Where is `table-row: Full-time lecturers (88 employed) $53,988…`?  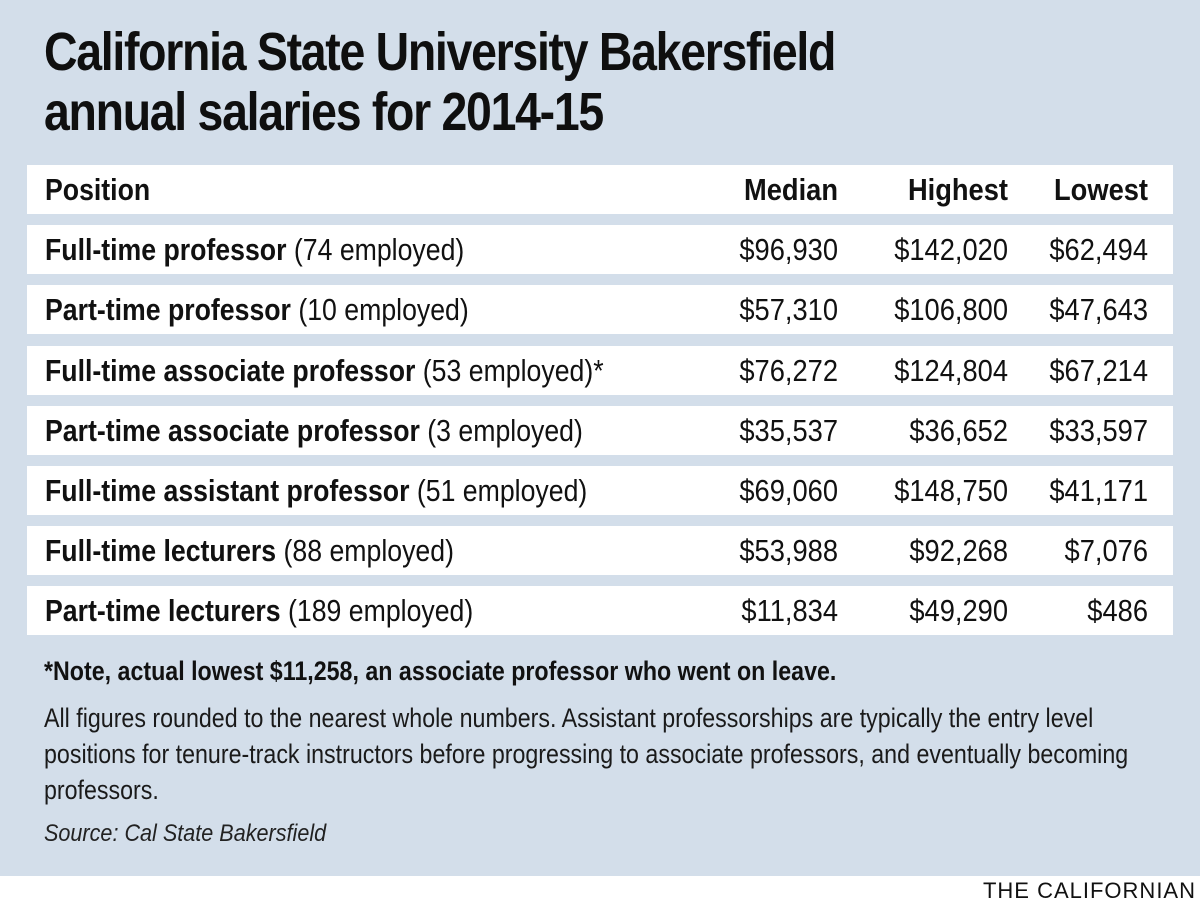
table-row: Full-time lecturers (88 employed) $53,988… is located at coordinates (600, 551).